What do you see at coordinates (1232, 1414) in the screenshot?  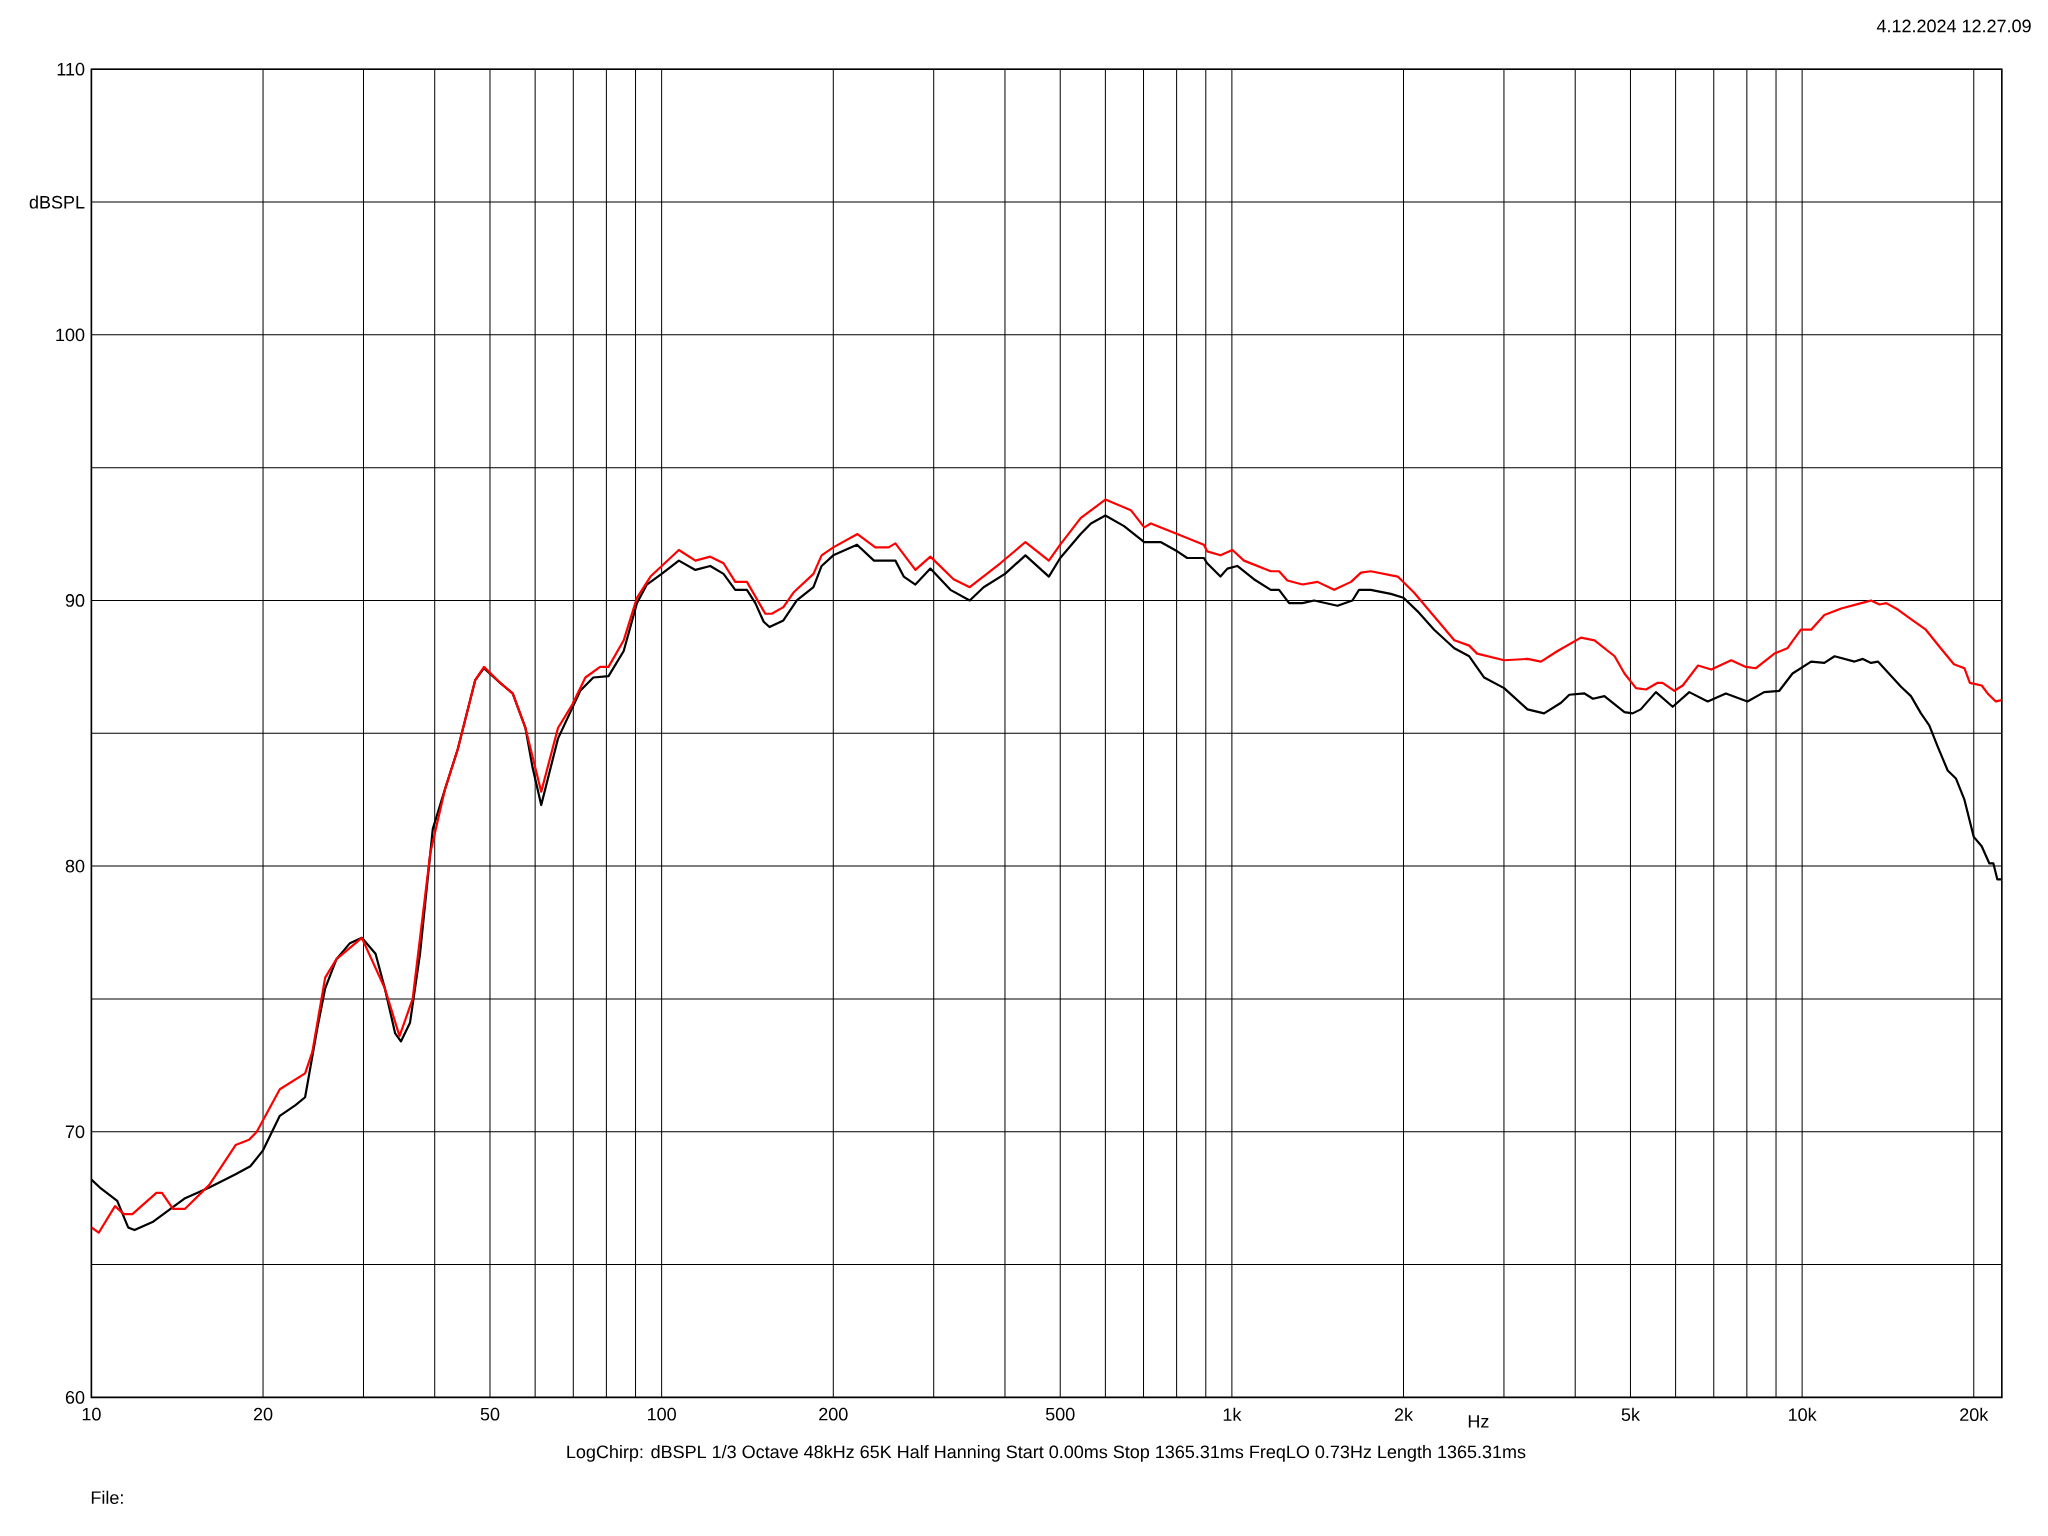 I see `x-tick-label: 1k` at bounding box center [1232, 1414].